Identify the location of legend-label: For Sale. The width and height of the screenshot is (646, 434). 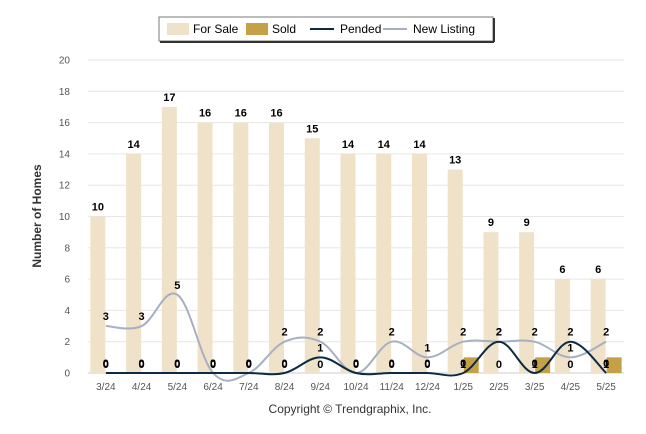
(216, 29).